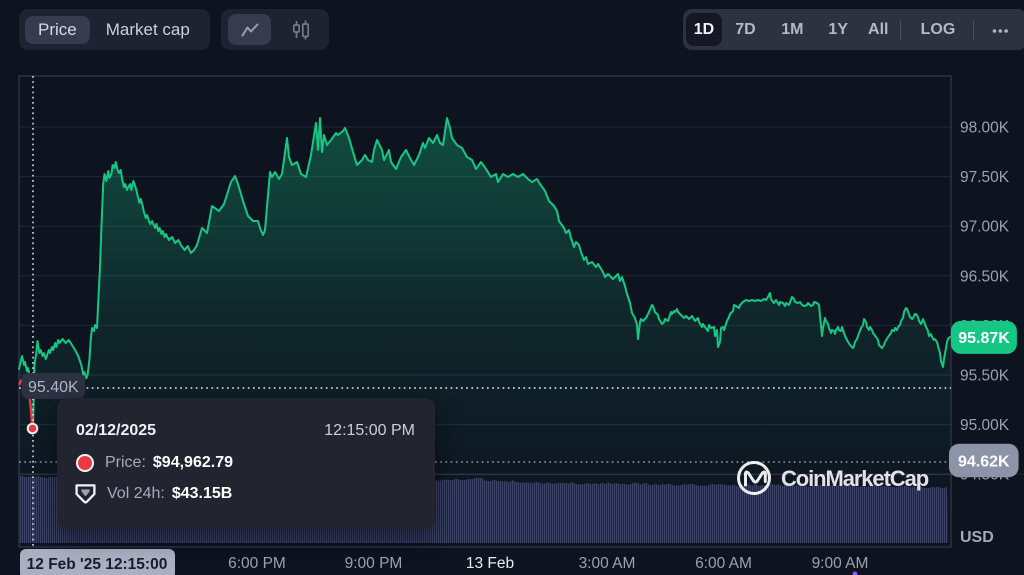  What do you see at coordinates (374, 563) in the screenshot?
I see `svg-text: 9:00 PM` at bounding box center [374, 563].